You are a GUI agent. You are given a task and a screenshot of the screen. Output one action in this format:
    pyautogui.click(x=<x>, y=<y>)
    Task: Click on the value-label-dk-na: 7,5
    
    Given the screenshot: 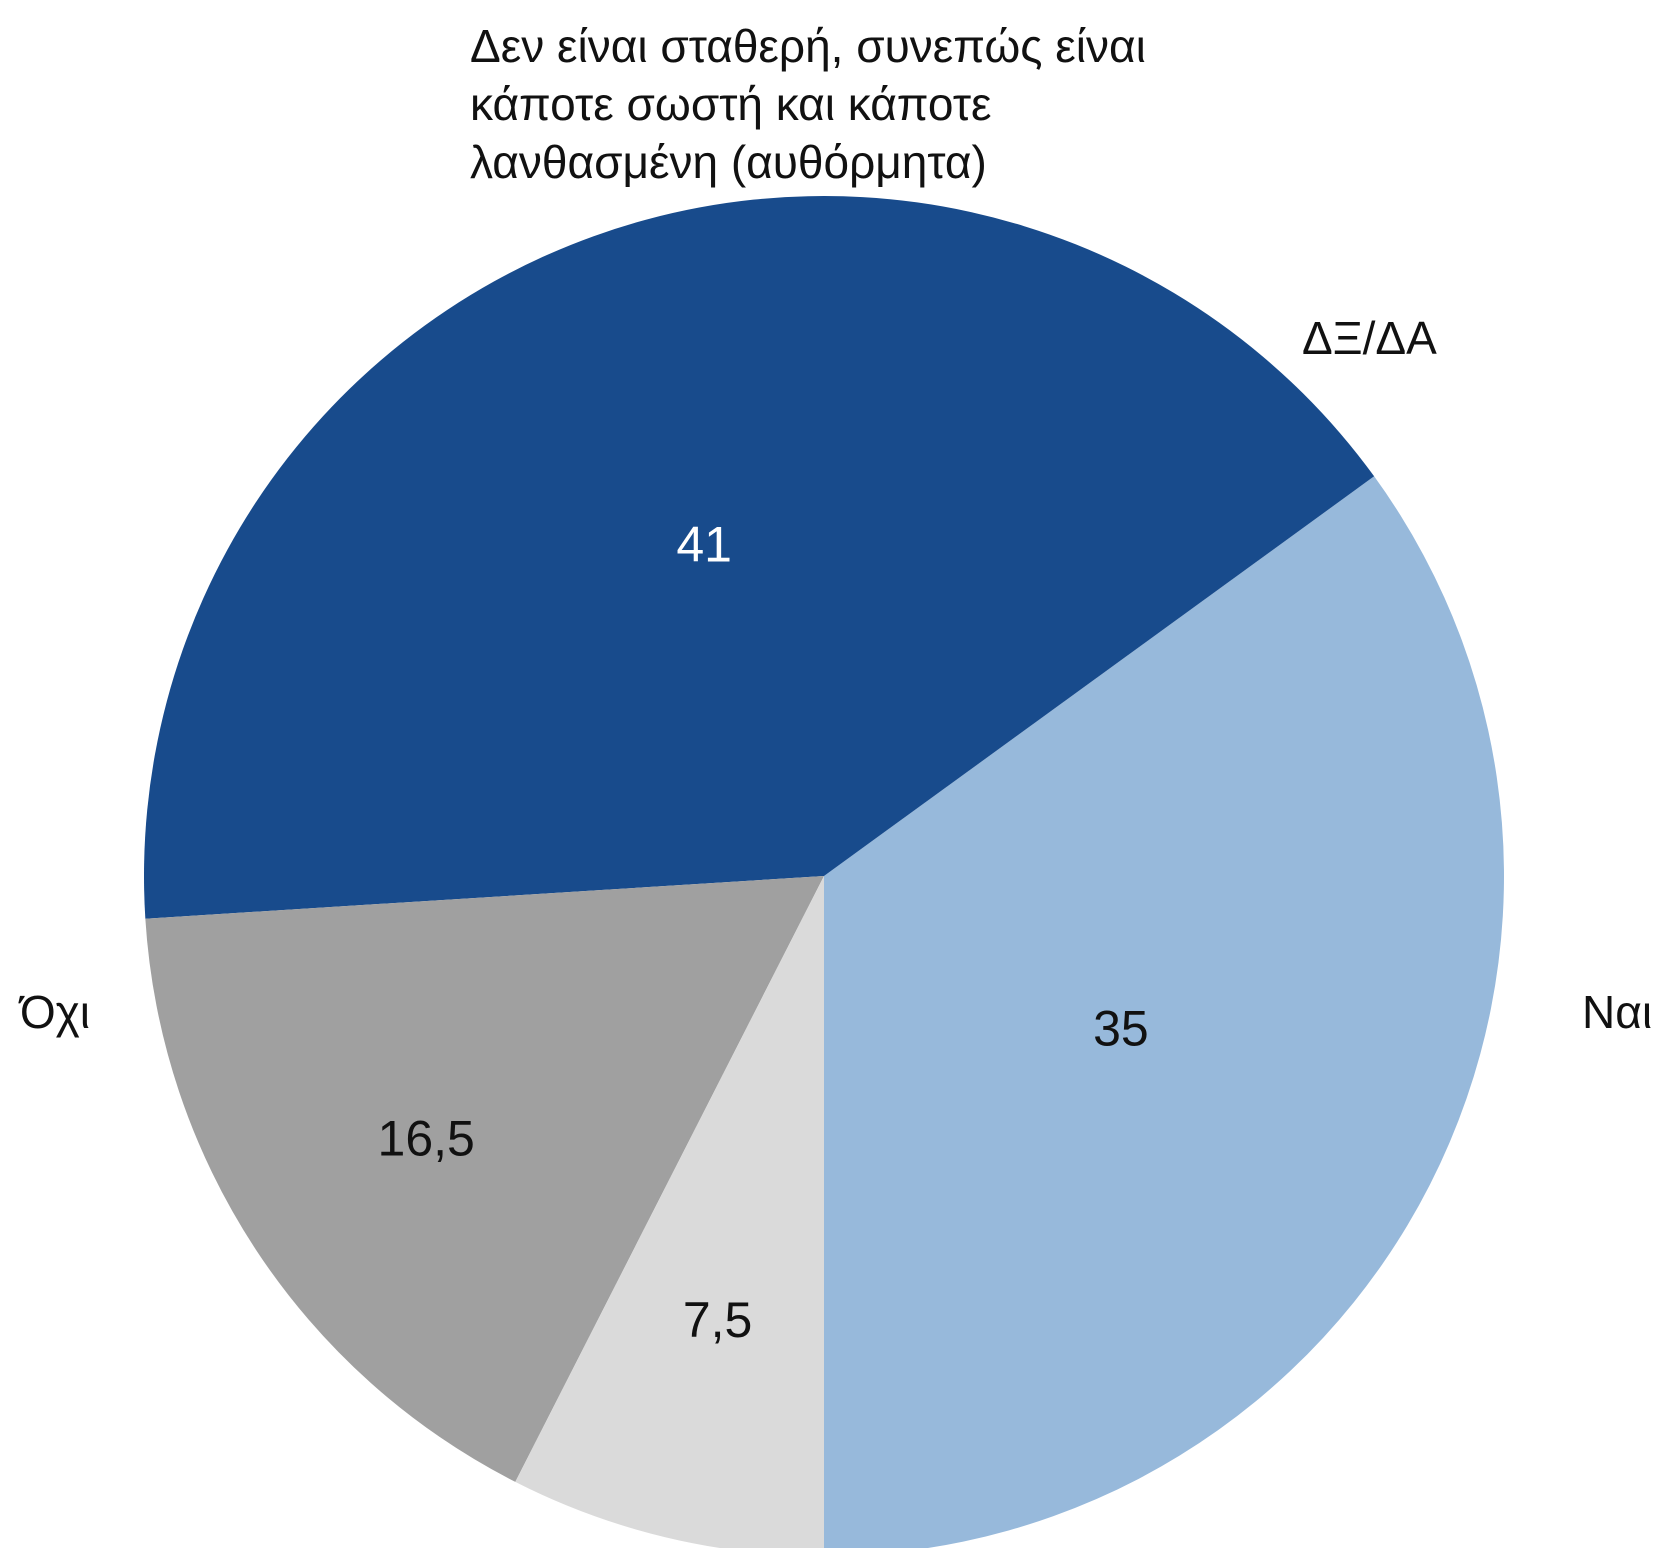 What is the action you would take?
    pyautogui.click(x=718, y=1320)
    